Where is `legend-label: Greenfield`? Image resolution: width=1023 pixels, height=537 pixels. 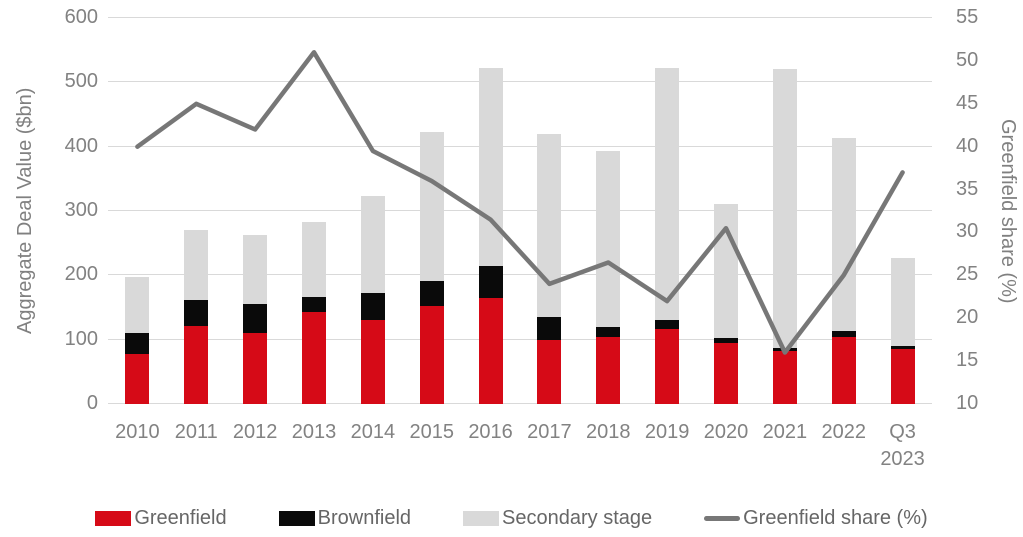
legend-label: Greenfield is located at coordinates (180, 518).